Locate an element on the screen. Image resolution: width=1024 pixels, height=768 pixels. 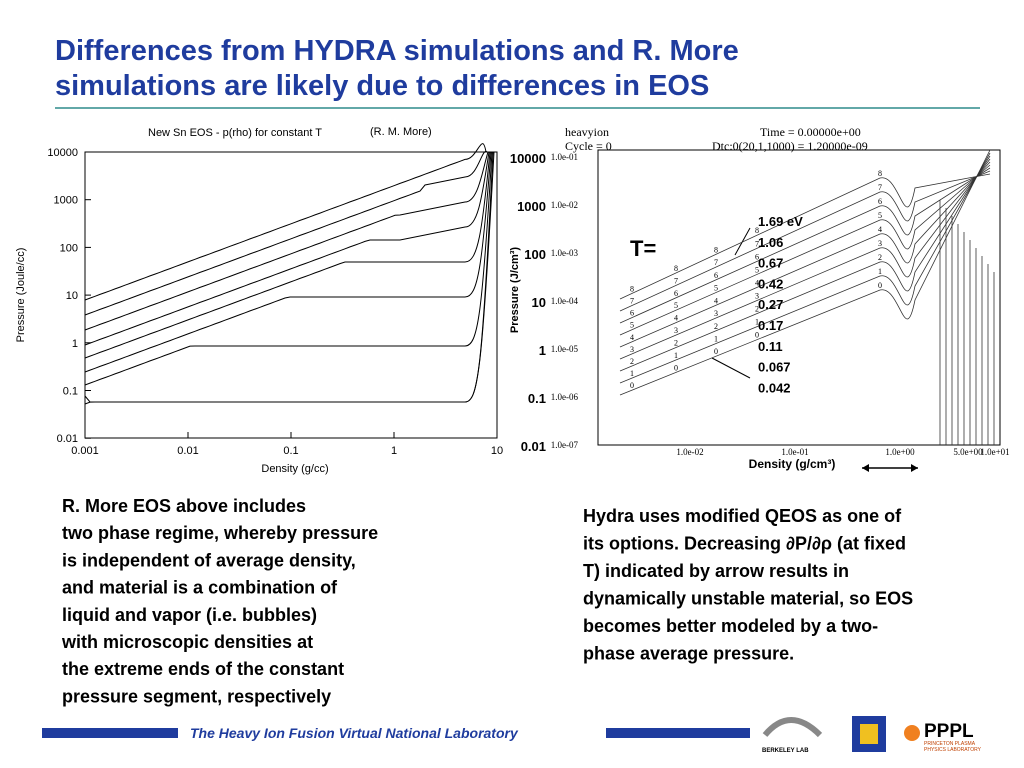
t-value: 0.042 is located at coordinates (774, 387).